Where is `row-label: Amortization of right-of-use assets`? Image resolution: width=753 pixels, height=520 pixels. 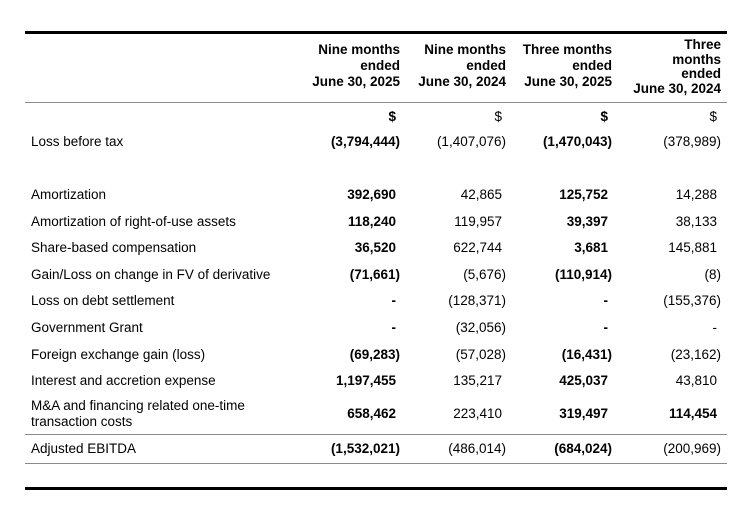
row-label: Amortization of right-of-use assets is located at coordinates (133, 221).